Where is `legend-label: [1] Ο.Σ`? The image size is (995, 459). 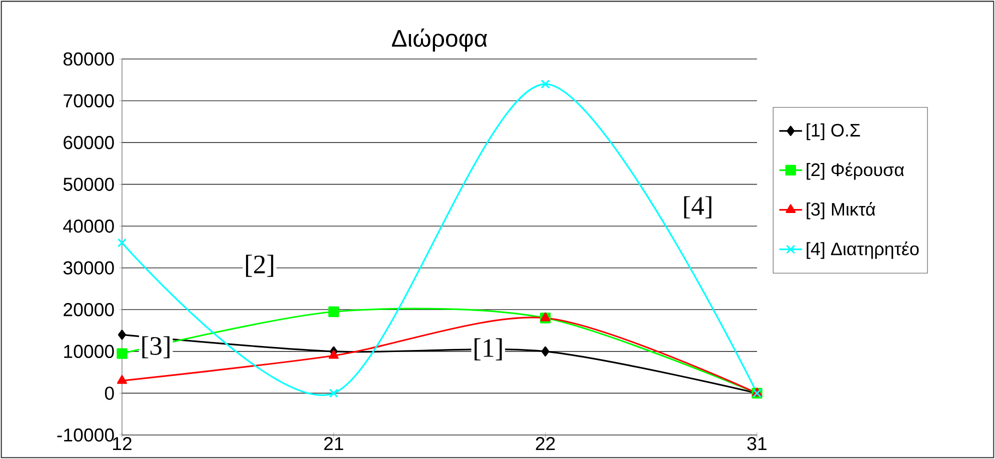 legend-label: [1] Ο.Σ is located at coordinates (833, 131).